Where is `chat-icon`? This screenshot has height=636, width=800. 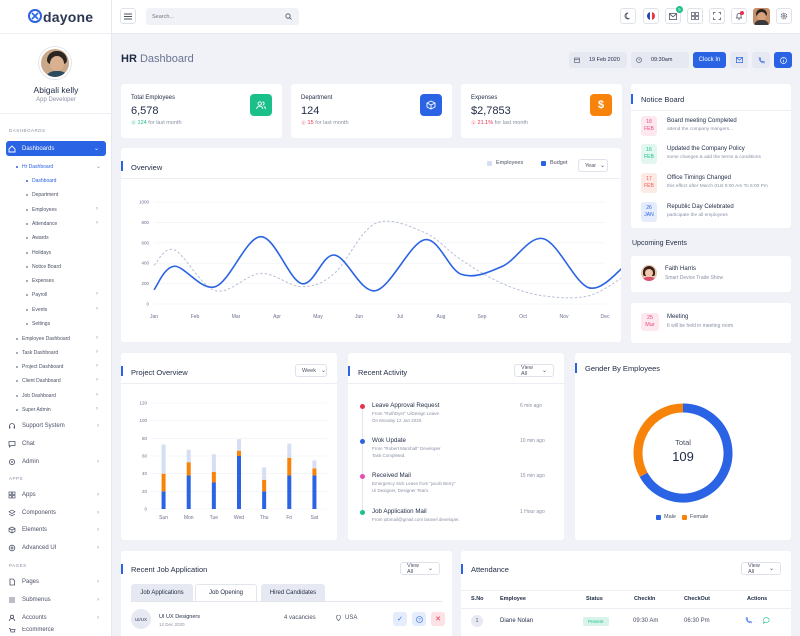 chat-icon is located at coordinates (765, 620).